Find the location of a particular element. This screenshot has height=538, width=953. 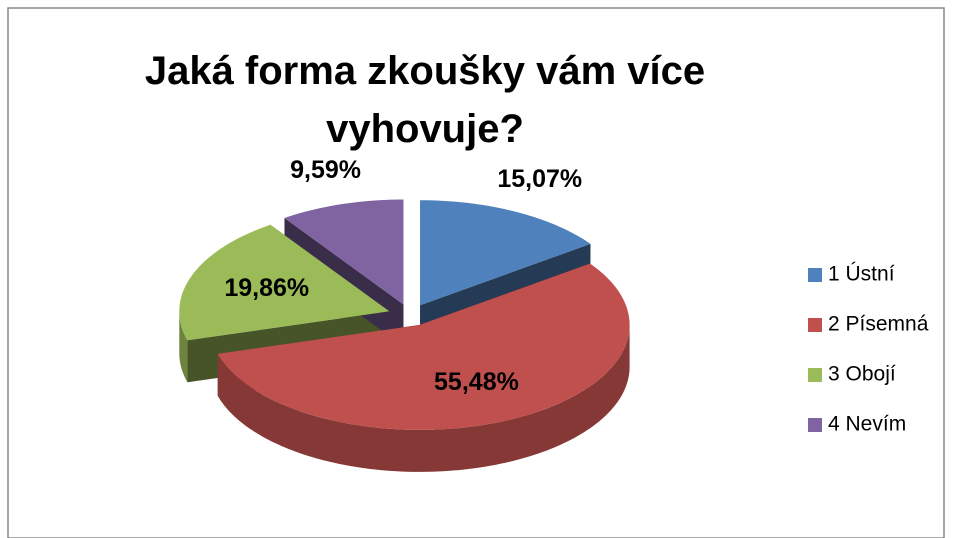

legend-label: 4 Nevím is located at coordinates (867, 424).